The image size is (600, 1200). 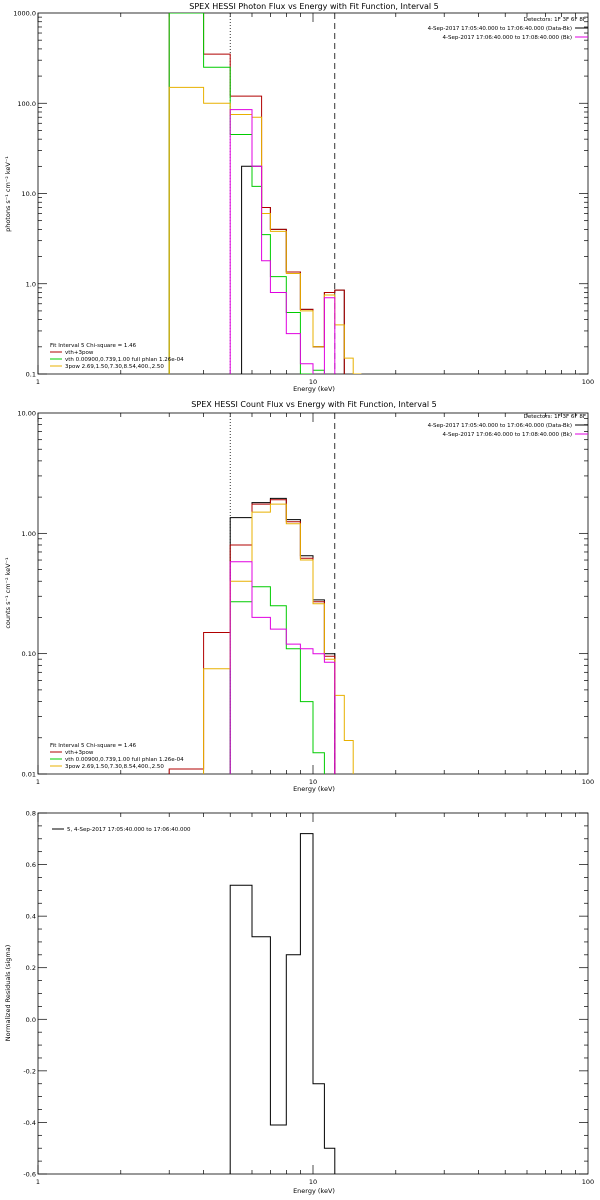 I want to click on y-tick-label: 0.1, so click(x=31, y=375).